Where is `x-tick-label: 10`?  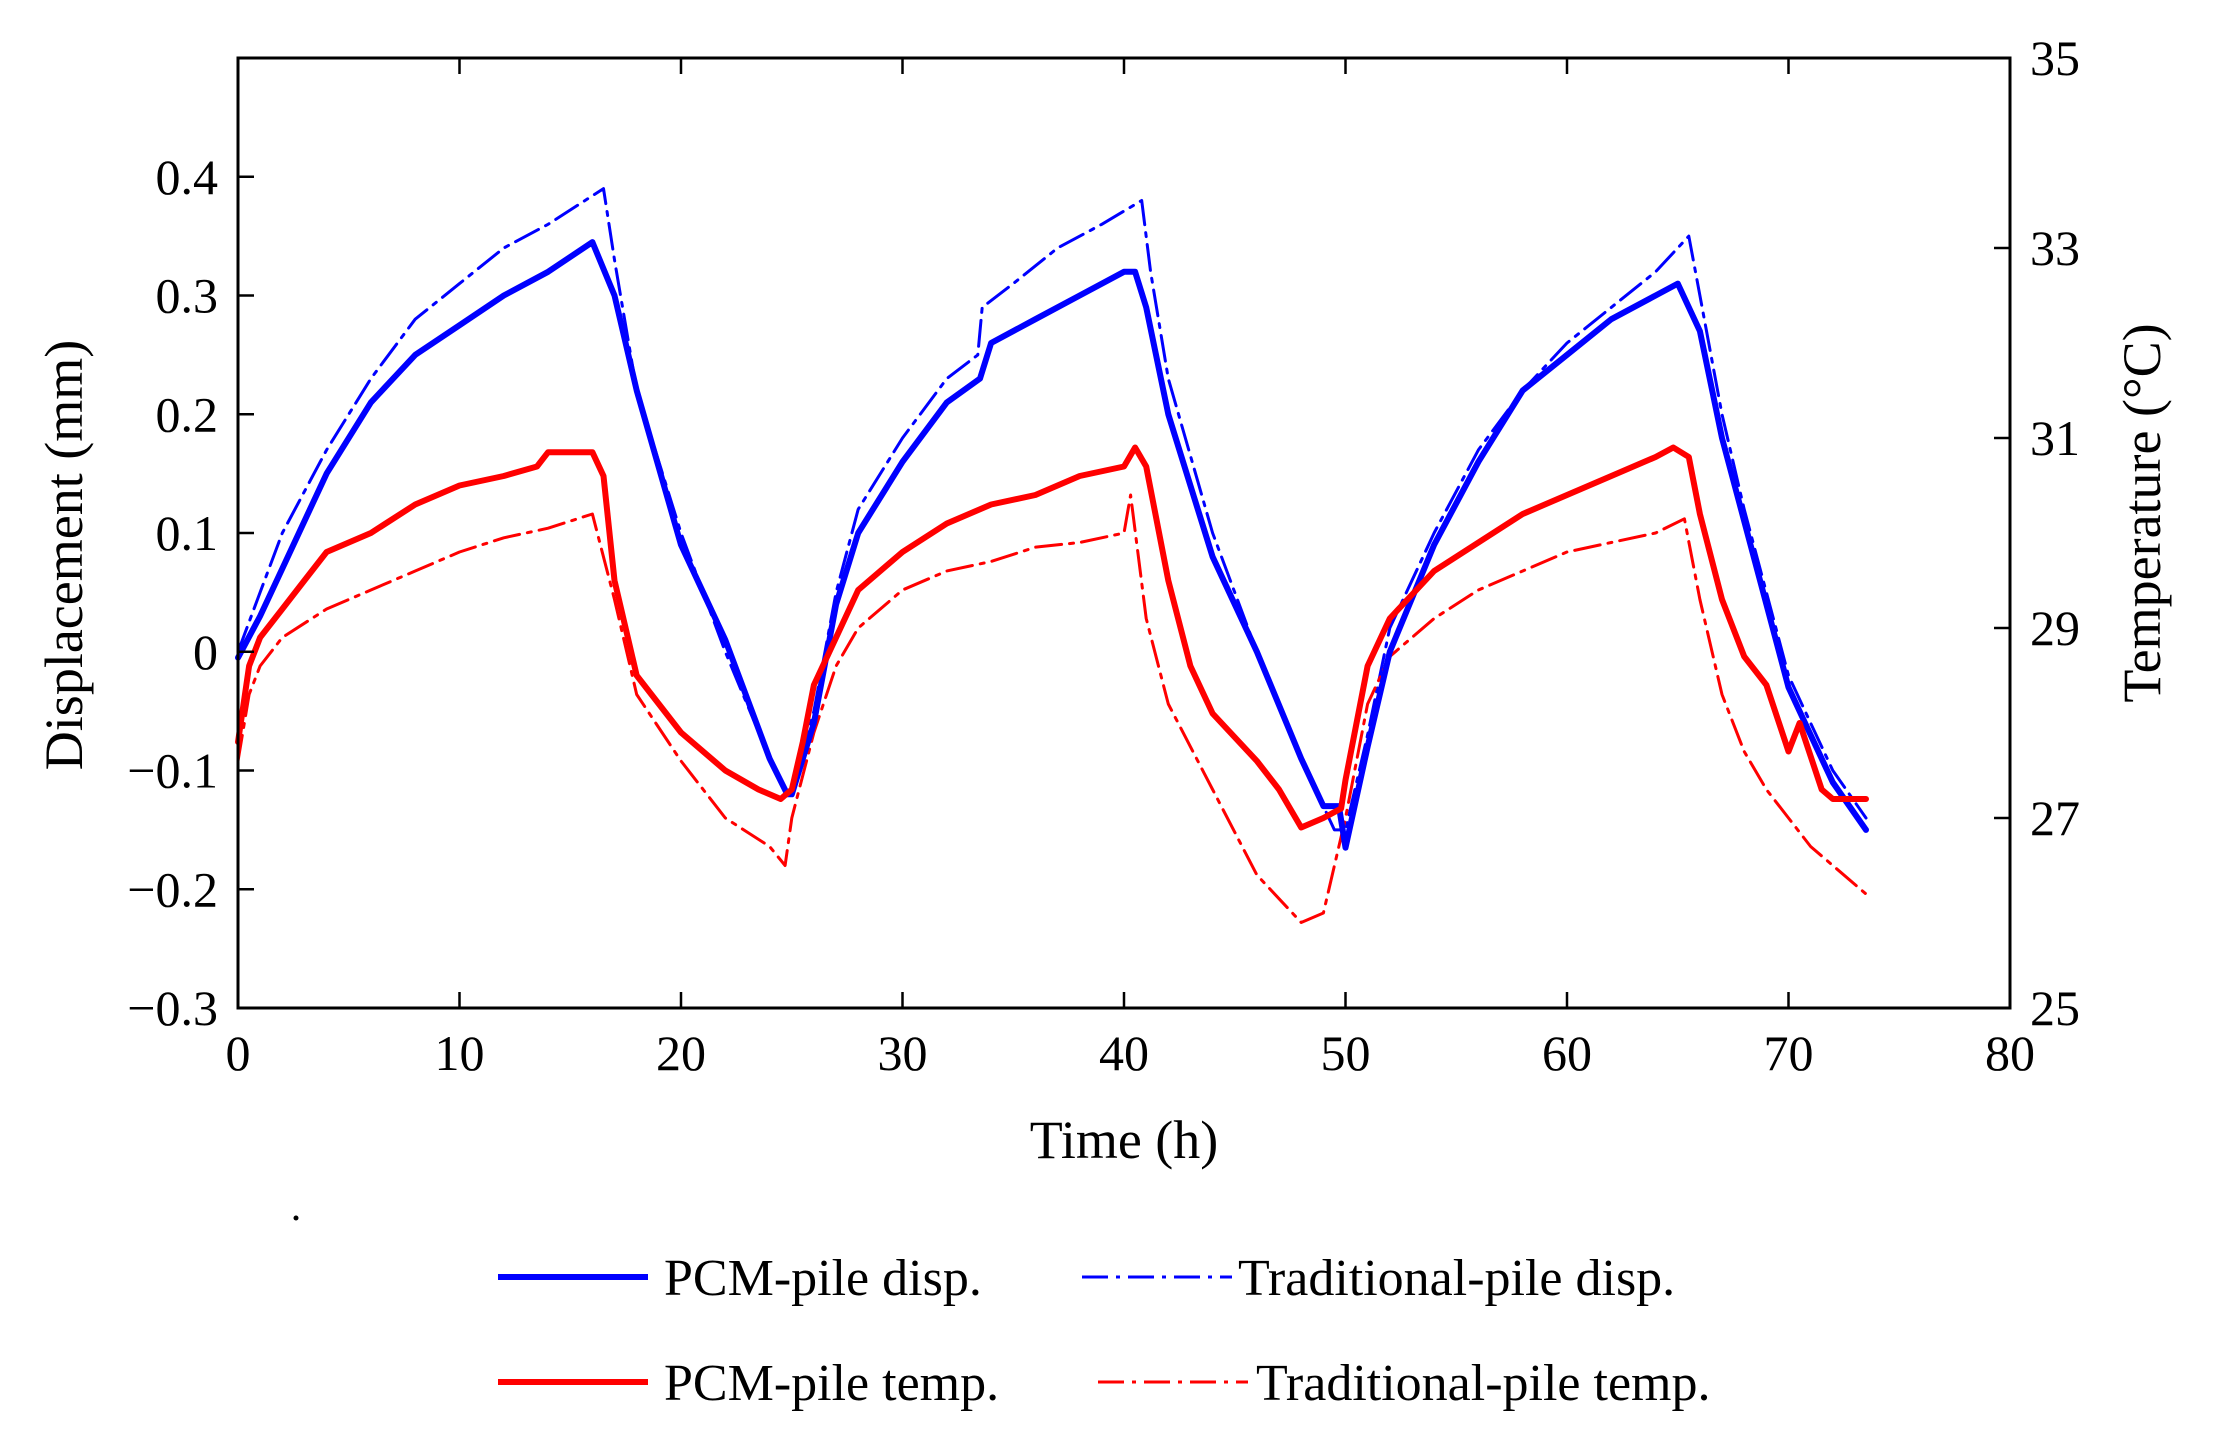 x-tick-label: 10 is located at coordinates (460, 1053).